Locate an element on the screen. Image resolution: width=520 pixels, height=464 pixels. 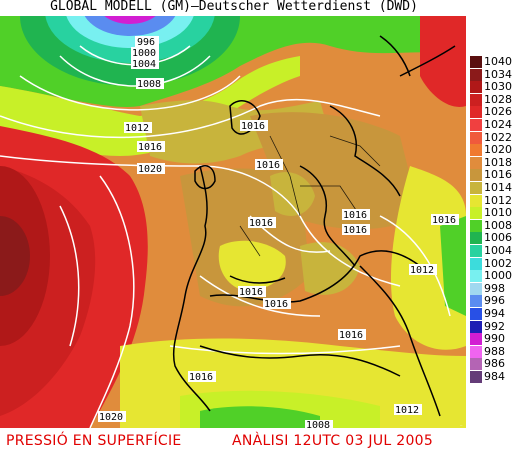
footer-analysis-time: ANÀLISI 12UTC 03 JUL 2005 is located at coordinates (333, 441).